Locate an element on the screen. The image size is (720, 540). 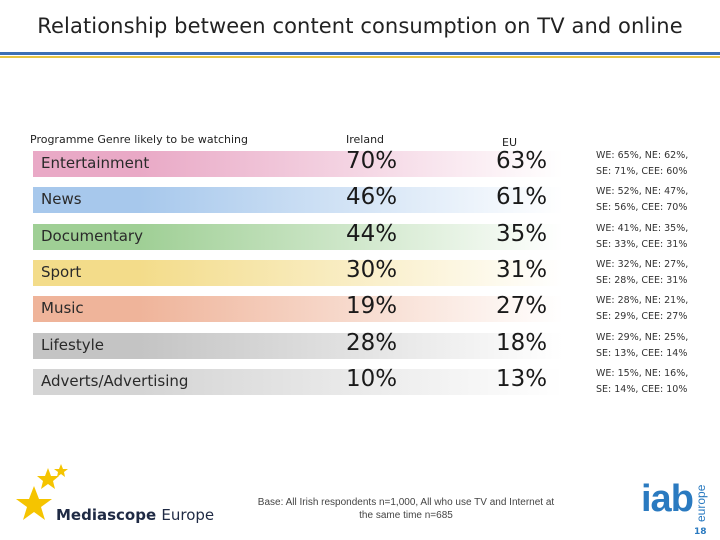
region-breakdown-line2: SE: 29%, CEE: 27% is located at coordinates (642, 317).